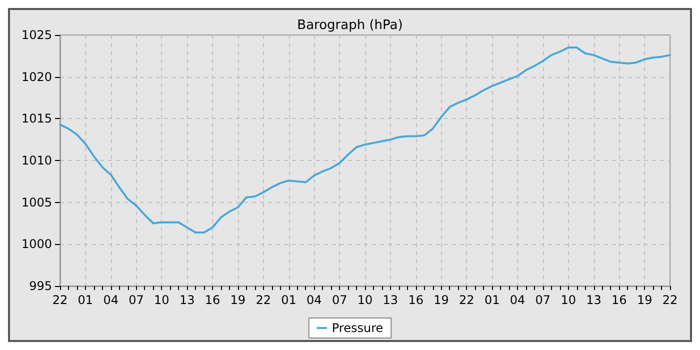 The width and height of the screenshot is (700, 350). I want to click on y-tick-label: 1010, so click(36, 161).